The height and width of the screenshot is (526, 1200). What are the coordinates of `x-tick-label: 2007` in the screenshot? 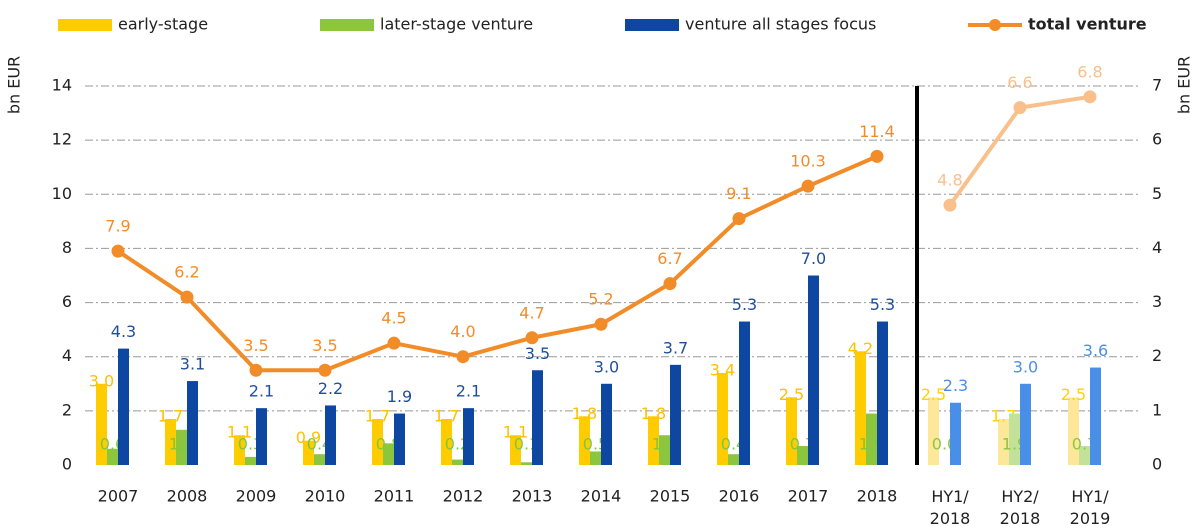 It's located at (118, 496).